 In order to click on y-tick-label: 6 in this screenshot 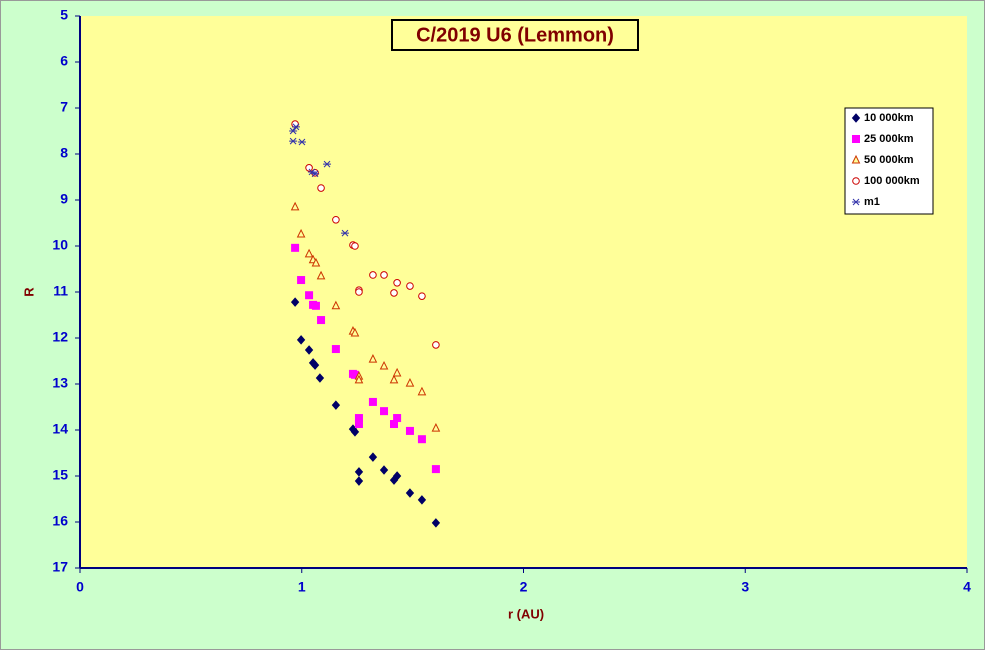, I will do `click(64, 61)`.